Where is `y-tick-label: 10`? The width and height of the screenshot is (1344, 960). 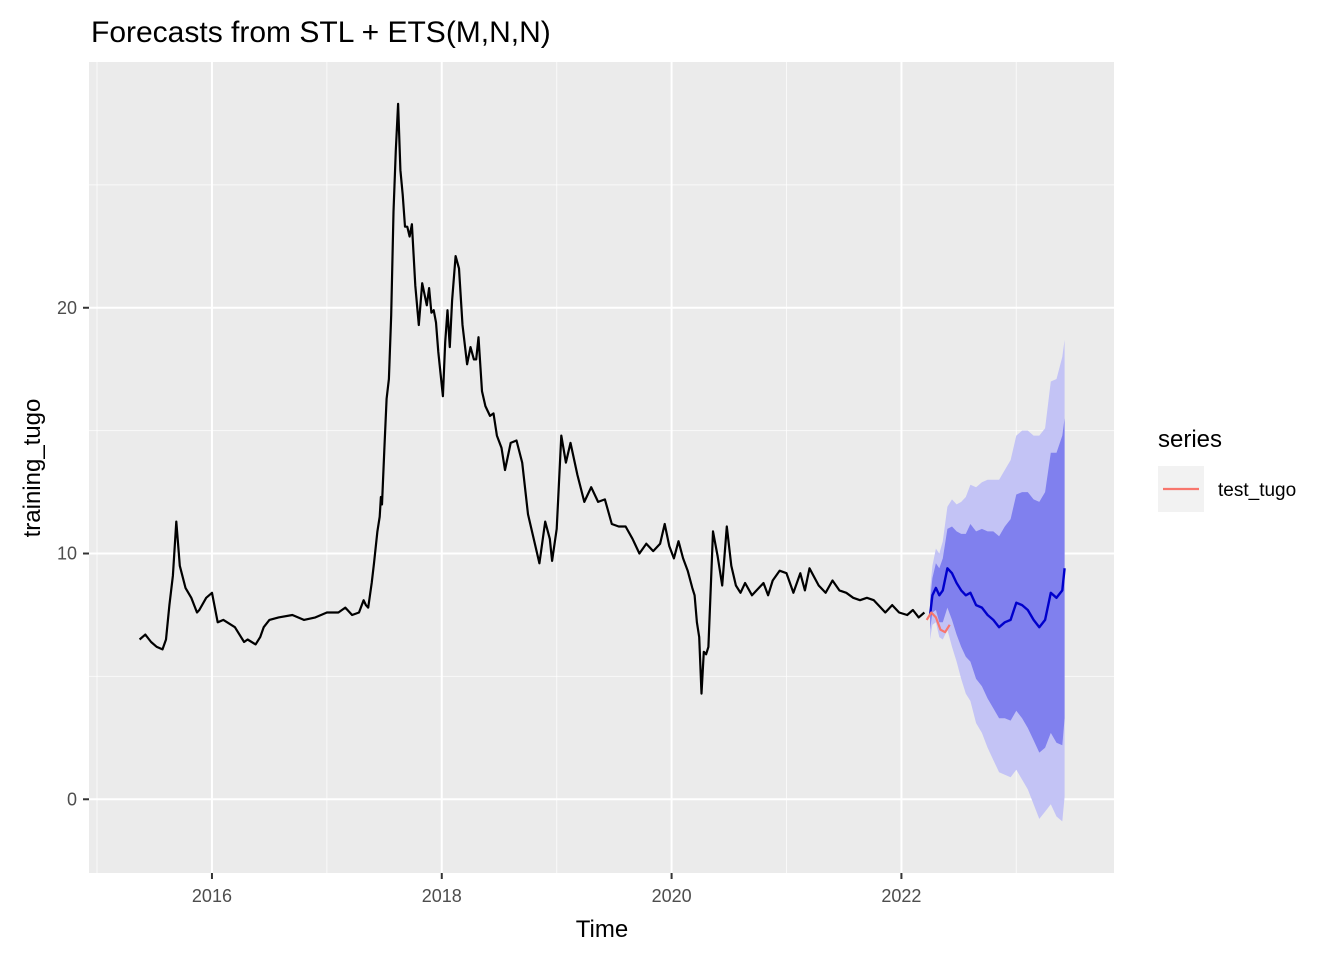
y-tick-label: 10 is located at coordinates (67, 554).